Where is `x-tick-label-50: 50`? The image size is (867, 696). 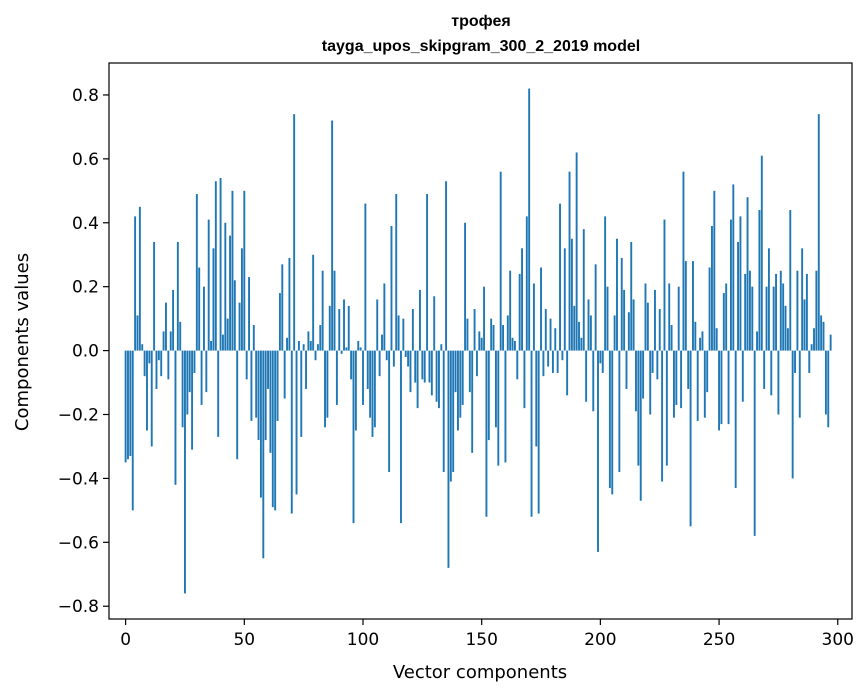
x-tick-label-50: 50 is located at coordinates (244, 640).